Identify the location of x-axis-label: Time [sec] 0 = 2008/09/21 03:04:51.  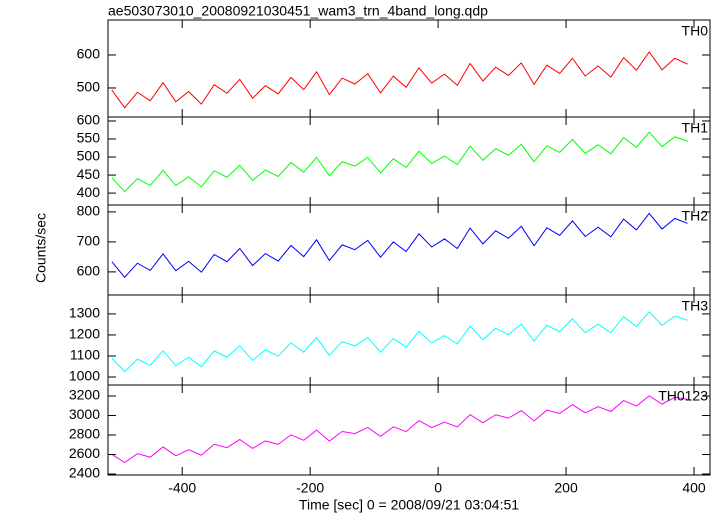
(409, 505).